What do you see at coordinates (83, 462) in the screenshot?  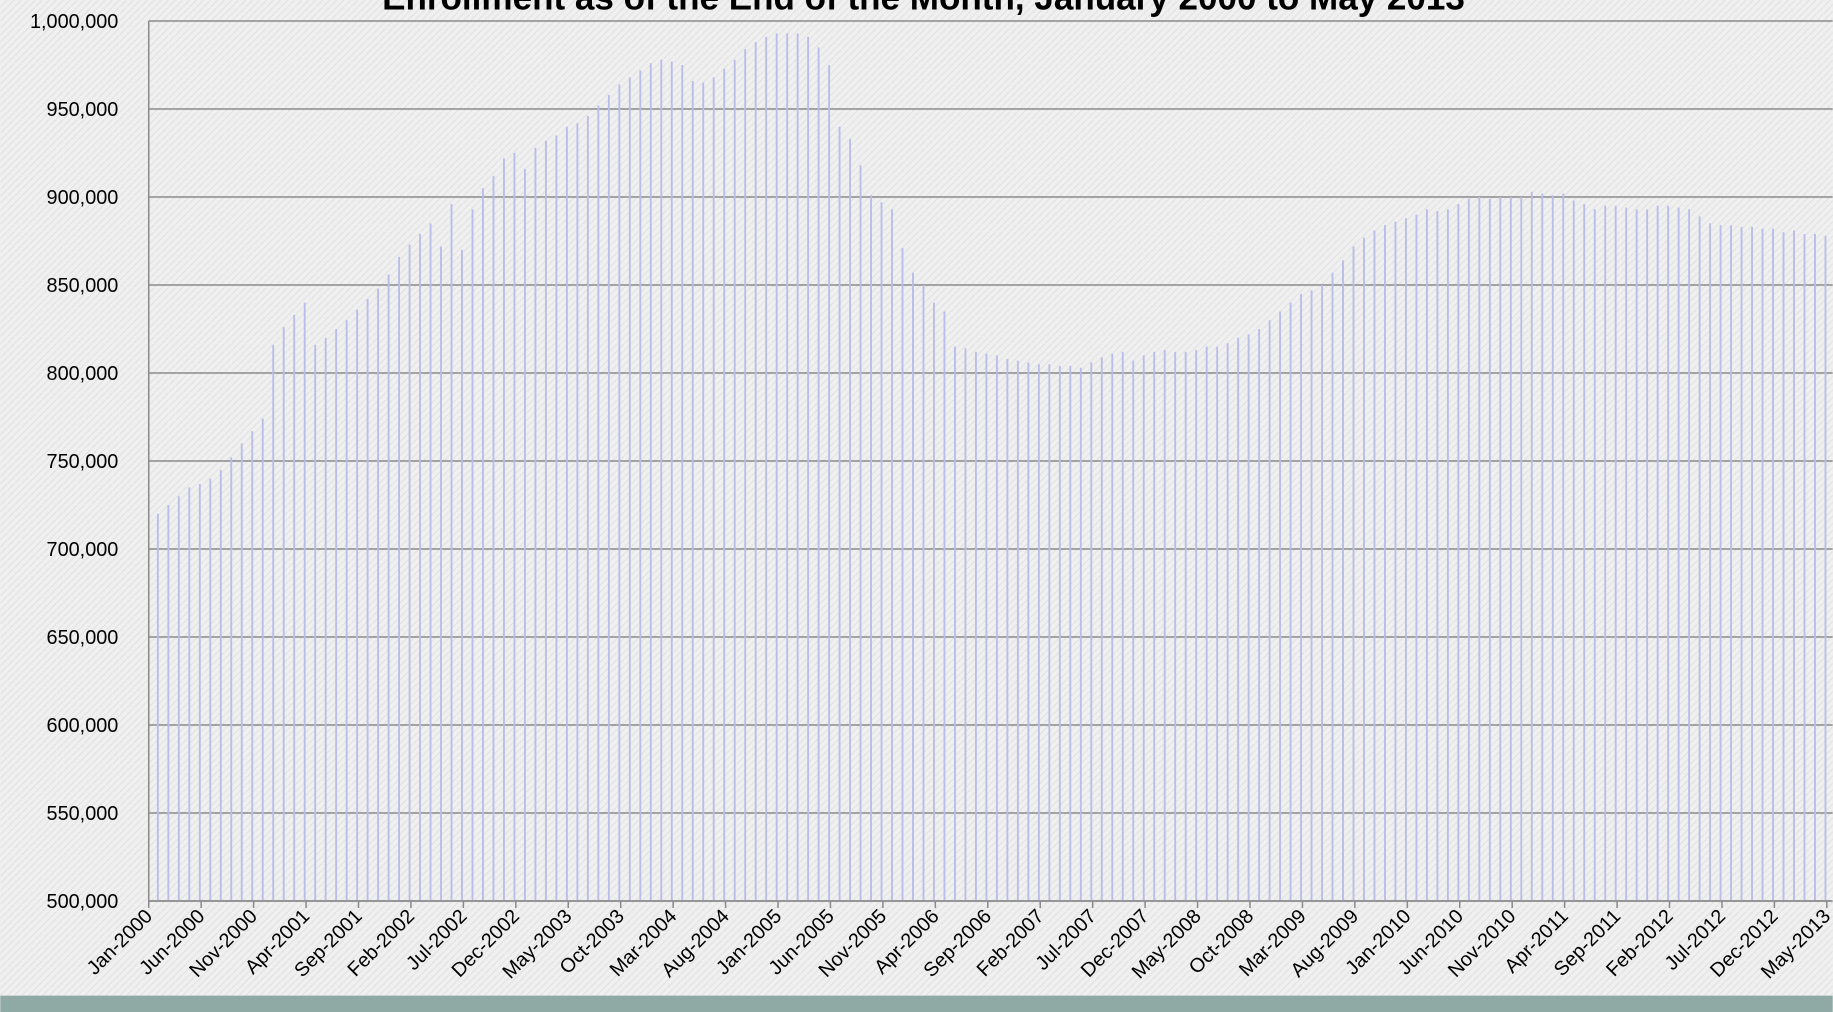 I see `y-tick-label: 750,000` at bounding box center [83, 462].